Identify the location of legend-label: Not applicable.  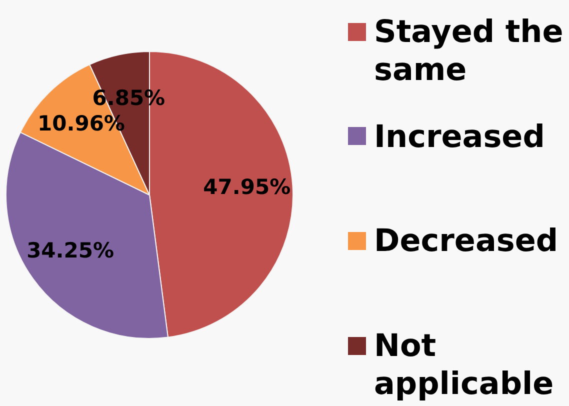
(464, 365).